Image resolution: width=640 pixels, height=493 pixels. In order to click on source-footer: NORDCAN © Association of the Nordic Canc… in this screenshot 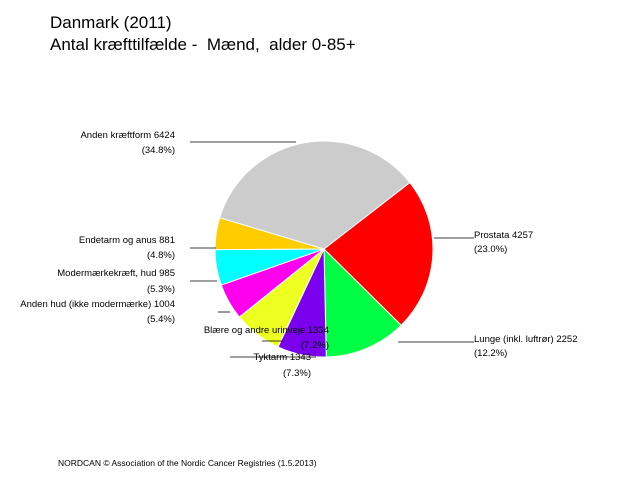, I will do `click(187, 463)`.